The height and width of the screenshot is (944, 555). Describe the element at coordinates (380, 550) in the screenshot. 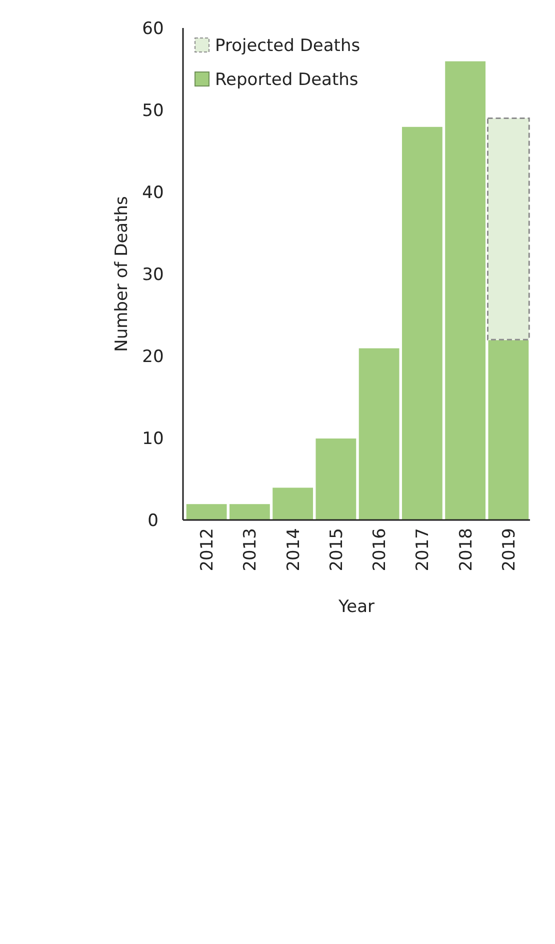

I see `x-tick-label: 2016` at that location.